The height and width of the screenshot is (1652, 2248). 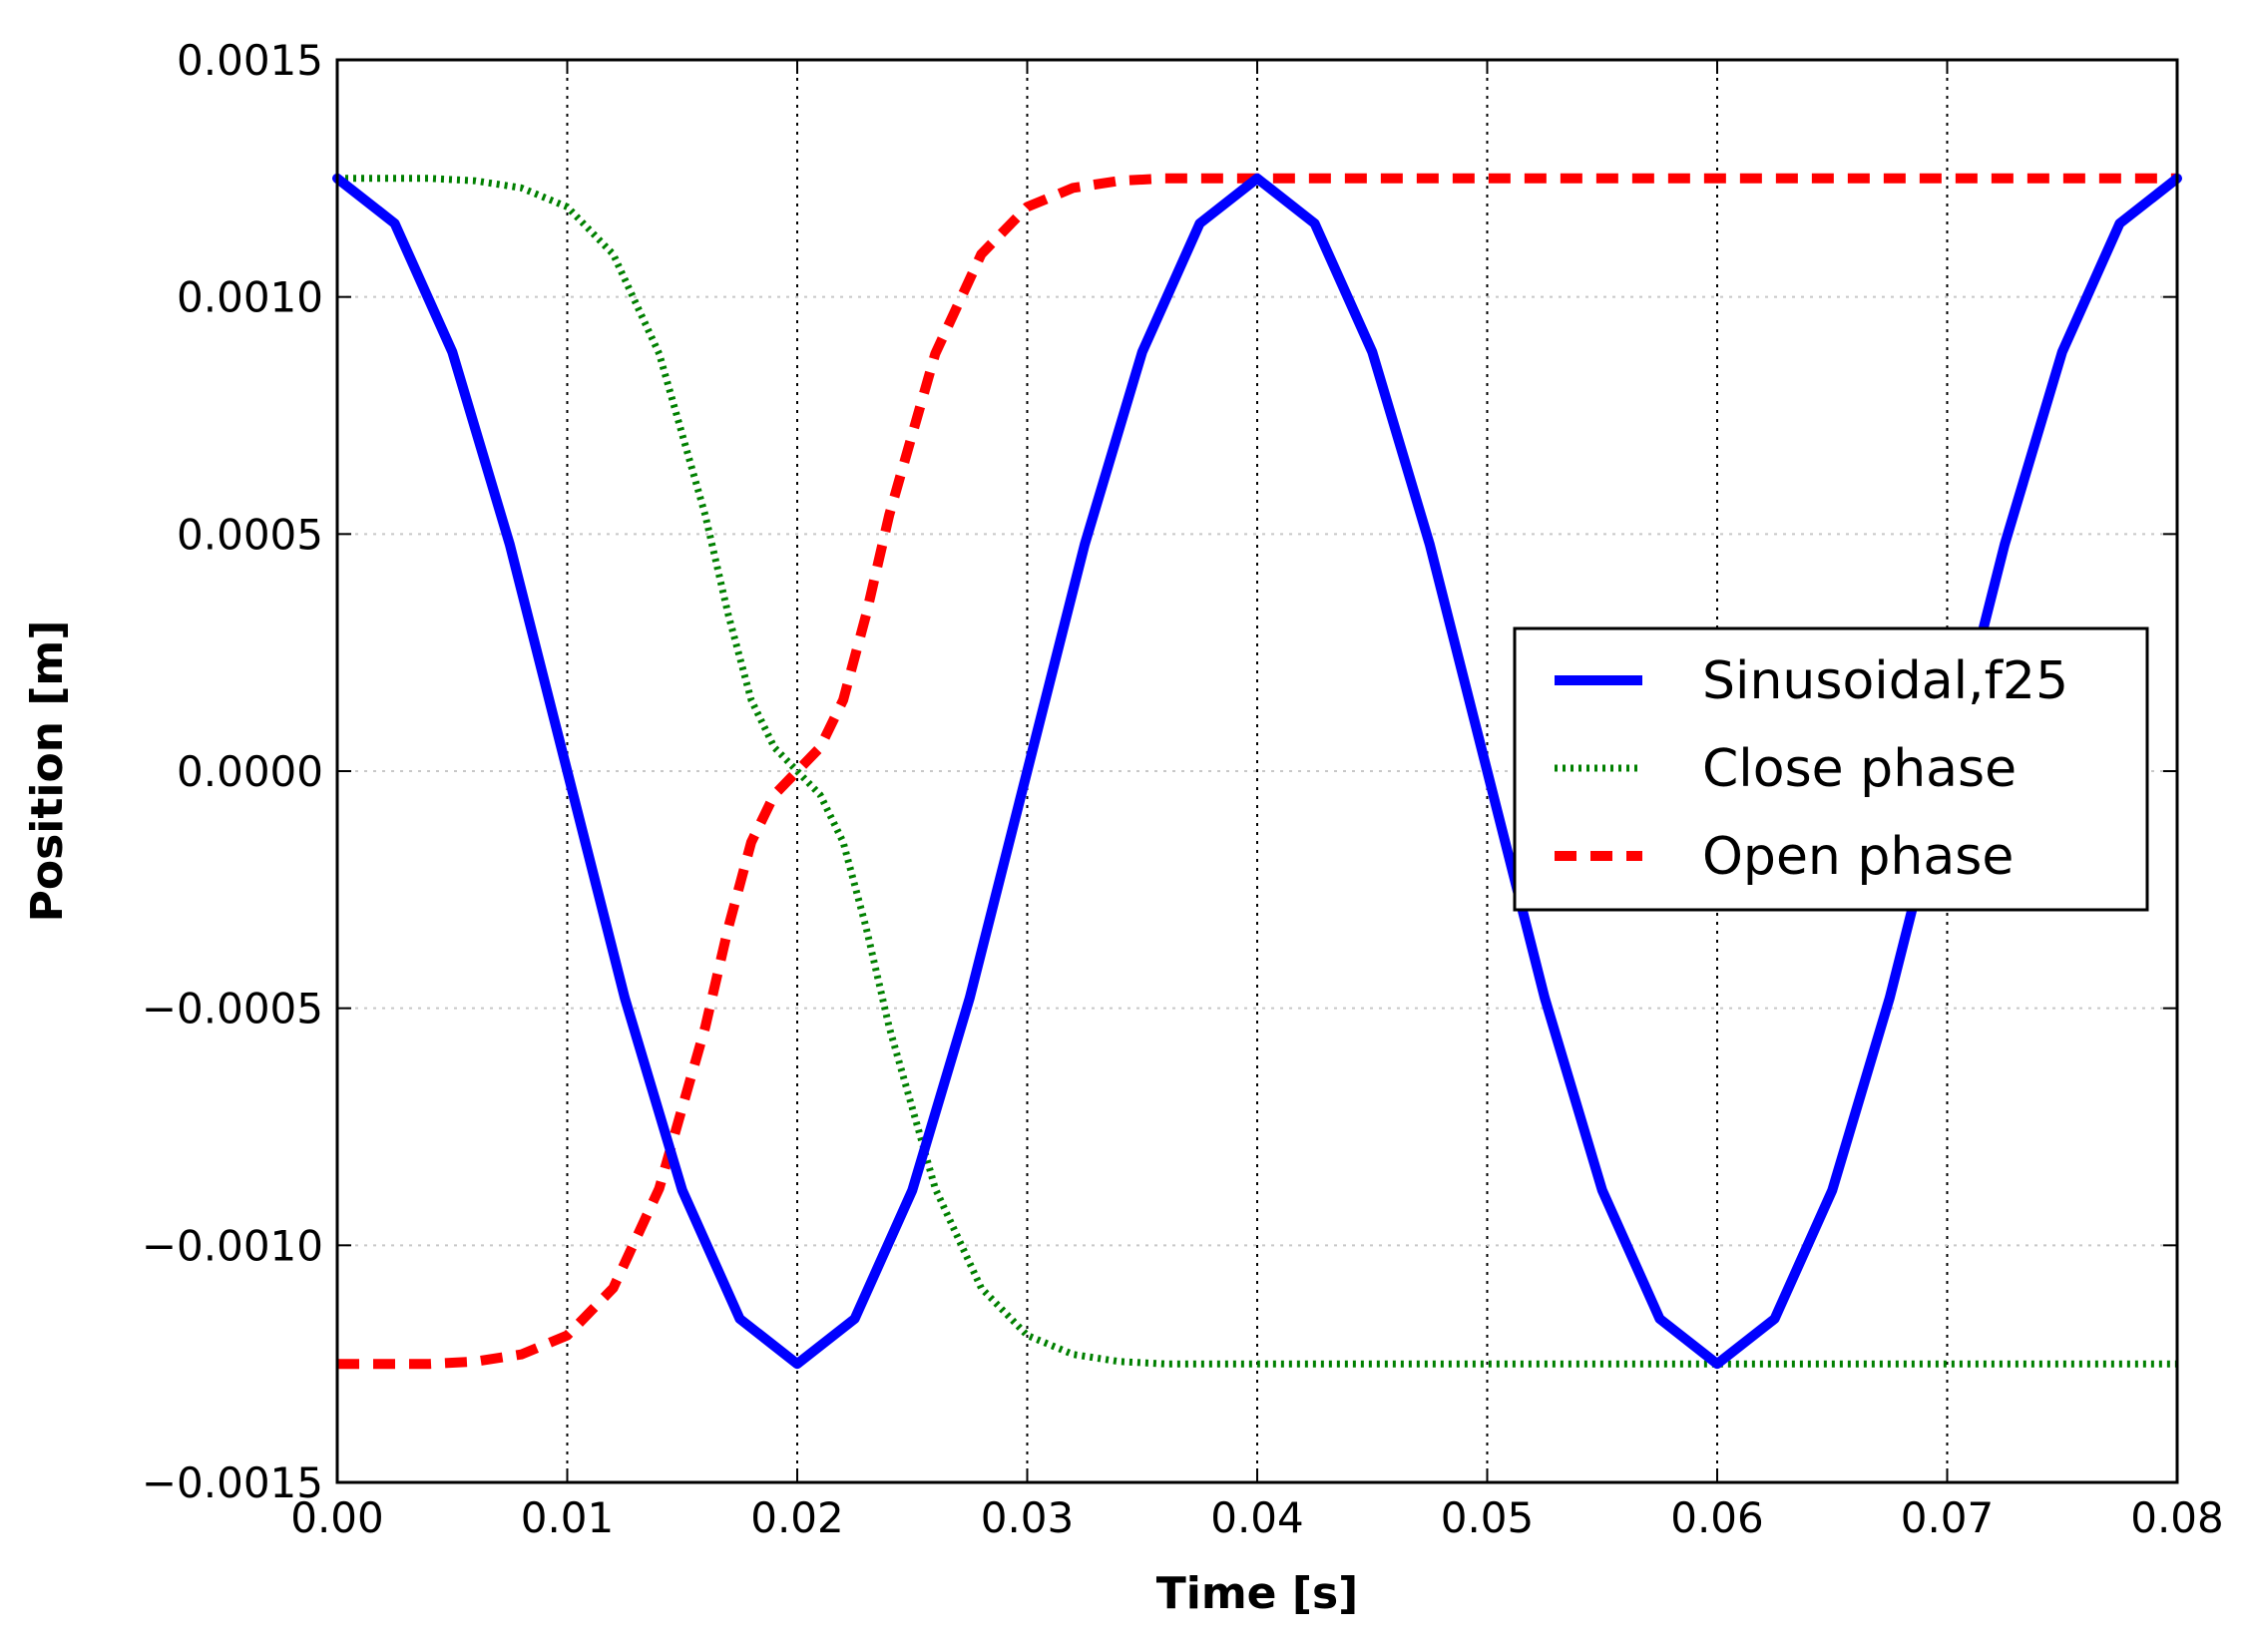 What do you see at coordinates (1028, 1517) in the screenshot?
I see `x-tick-label: 0.03` at bounding box center [1028, 1517].